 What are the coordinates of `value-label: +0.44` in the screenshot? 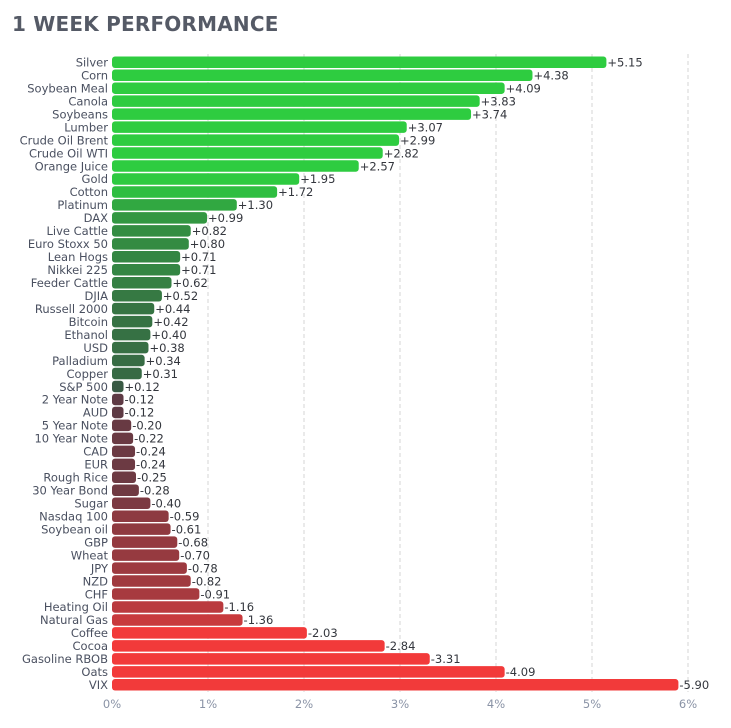 It's located at (172, 309).